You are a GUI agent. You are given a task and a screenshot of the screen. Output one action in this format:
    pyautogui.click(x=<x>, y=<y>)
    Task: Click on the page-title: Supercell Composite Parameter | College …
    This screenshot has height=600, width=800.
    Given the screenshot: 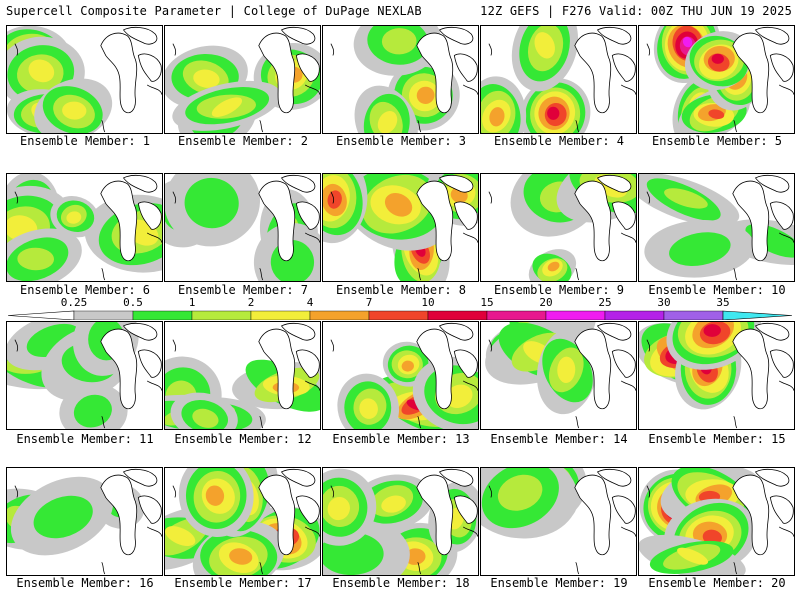 What is the action you would take?
    pyautogui.click(x=214, y=11)
    